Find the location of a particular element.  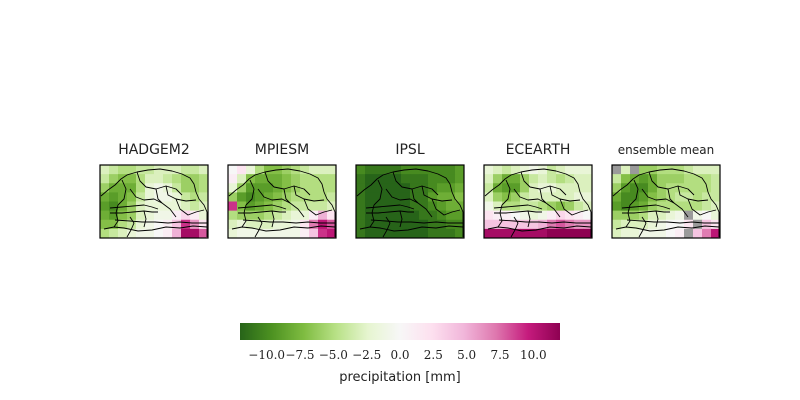

map-panel is located at coordinates (154, 201).